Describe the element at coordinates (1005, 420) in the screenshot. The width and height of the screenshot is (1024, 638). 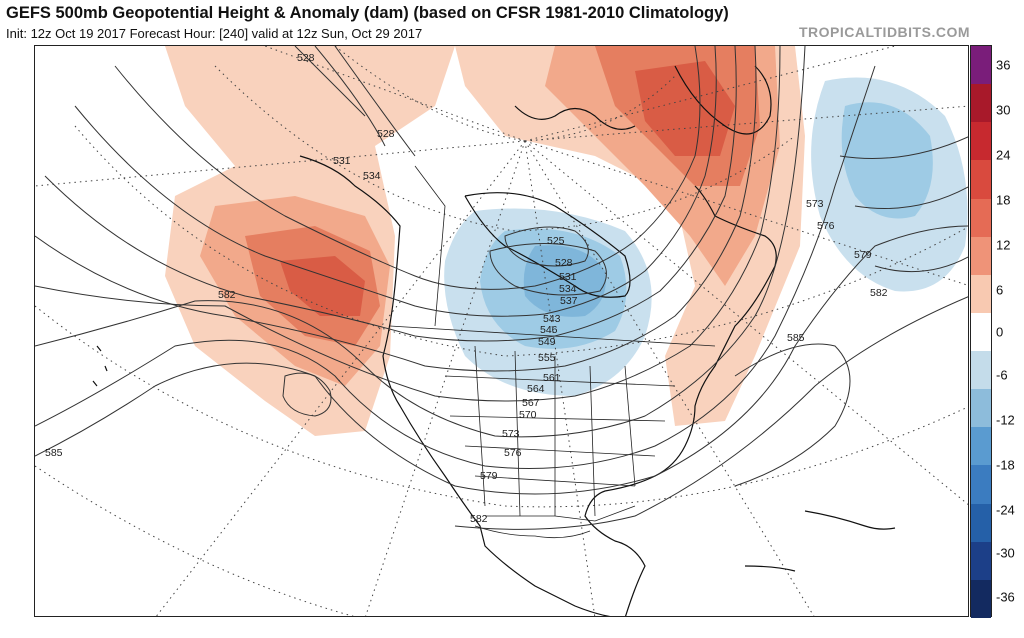
I see `colorbar-tick-label: -12` at that location.